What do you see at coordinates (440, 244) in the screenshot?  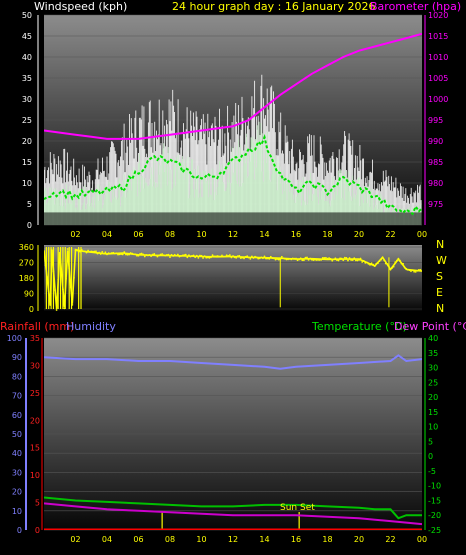 I see `compass-label-n-top: N` at bounding box center [440, 244].